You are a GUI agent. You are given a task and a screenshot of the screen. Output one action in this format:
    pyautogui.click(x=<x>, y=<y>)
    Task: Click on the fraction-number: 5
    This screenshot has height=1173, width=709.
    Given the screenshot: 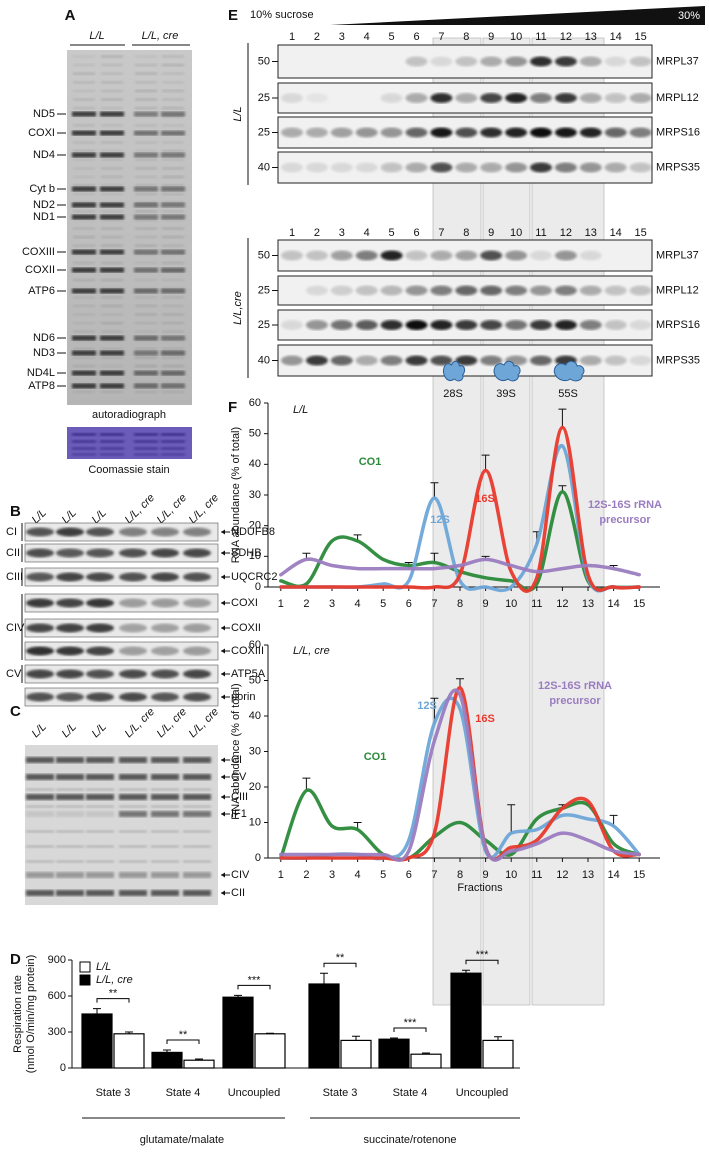 What is the action you would take?
    pyautogui.click(x=392, y=37)
    